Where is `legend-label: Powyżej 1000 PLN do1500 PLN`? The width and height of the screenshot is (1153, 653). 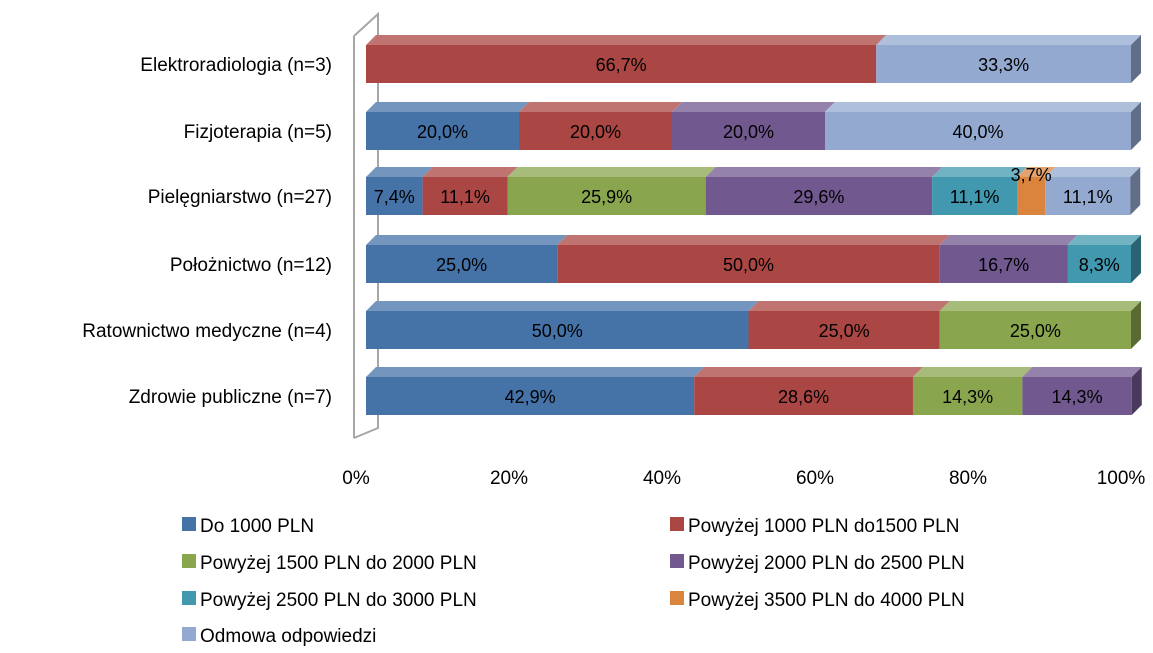
legend-label: Powyżej 1000 PLN do1500 PLN is located at coordinates (823, 526).